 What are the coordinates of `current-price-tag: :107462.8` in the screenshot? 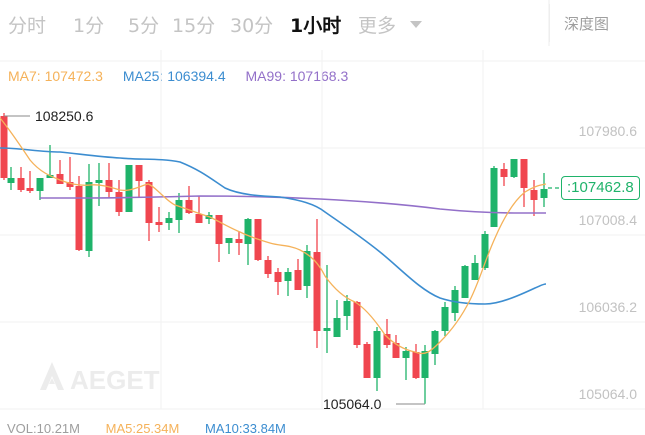 It's located at (600, 188).